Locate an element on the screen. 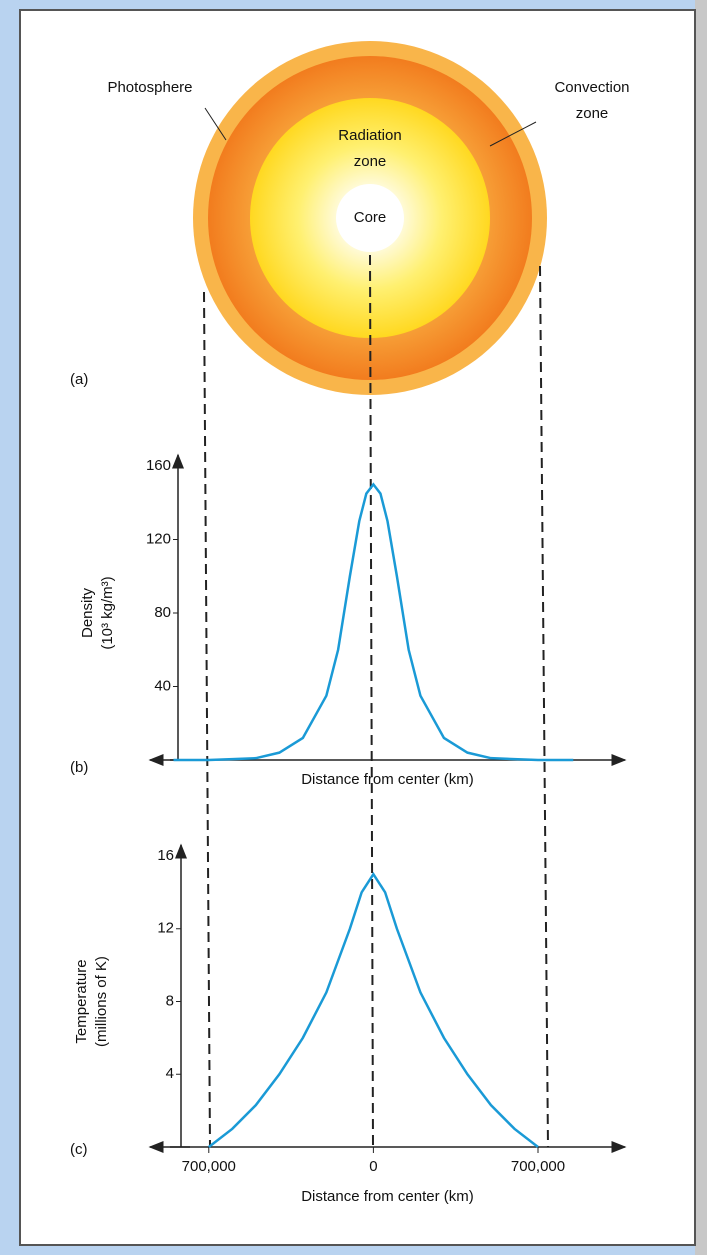  y-axis-label: Density is located at coordinates (87, 612).